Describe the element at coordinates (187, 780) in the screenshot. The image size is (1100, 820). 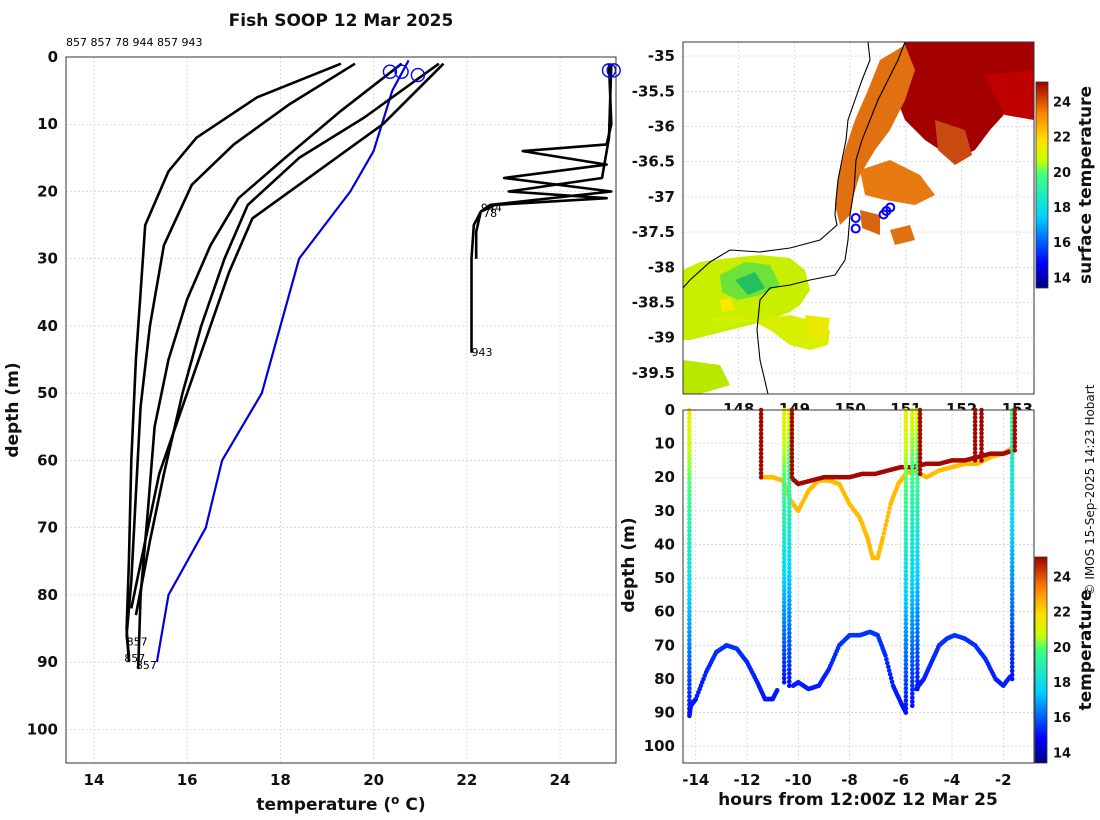
I see `profile-x-tick-label: 16` at that location.